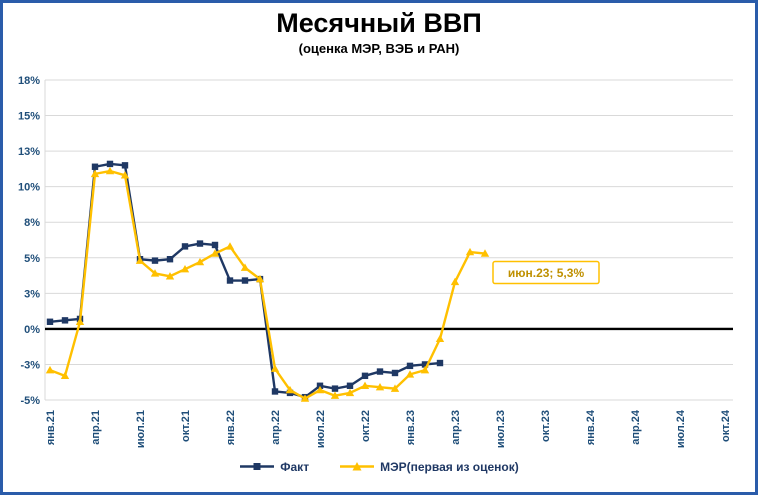  Describe the element at coordinates (29, 116) in the screenshot. I see `svg-text: 15%` at that location.